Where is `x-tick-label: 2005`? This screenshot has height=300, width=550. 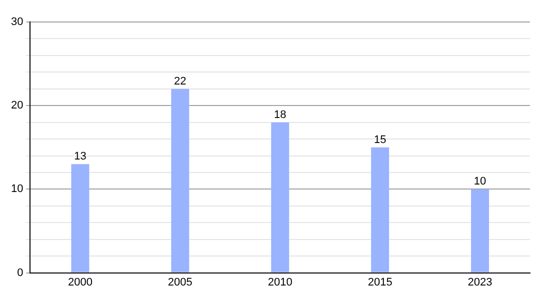 x-tick-label: 2005 is located at coordinates (180, 282).